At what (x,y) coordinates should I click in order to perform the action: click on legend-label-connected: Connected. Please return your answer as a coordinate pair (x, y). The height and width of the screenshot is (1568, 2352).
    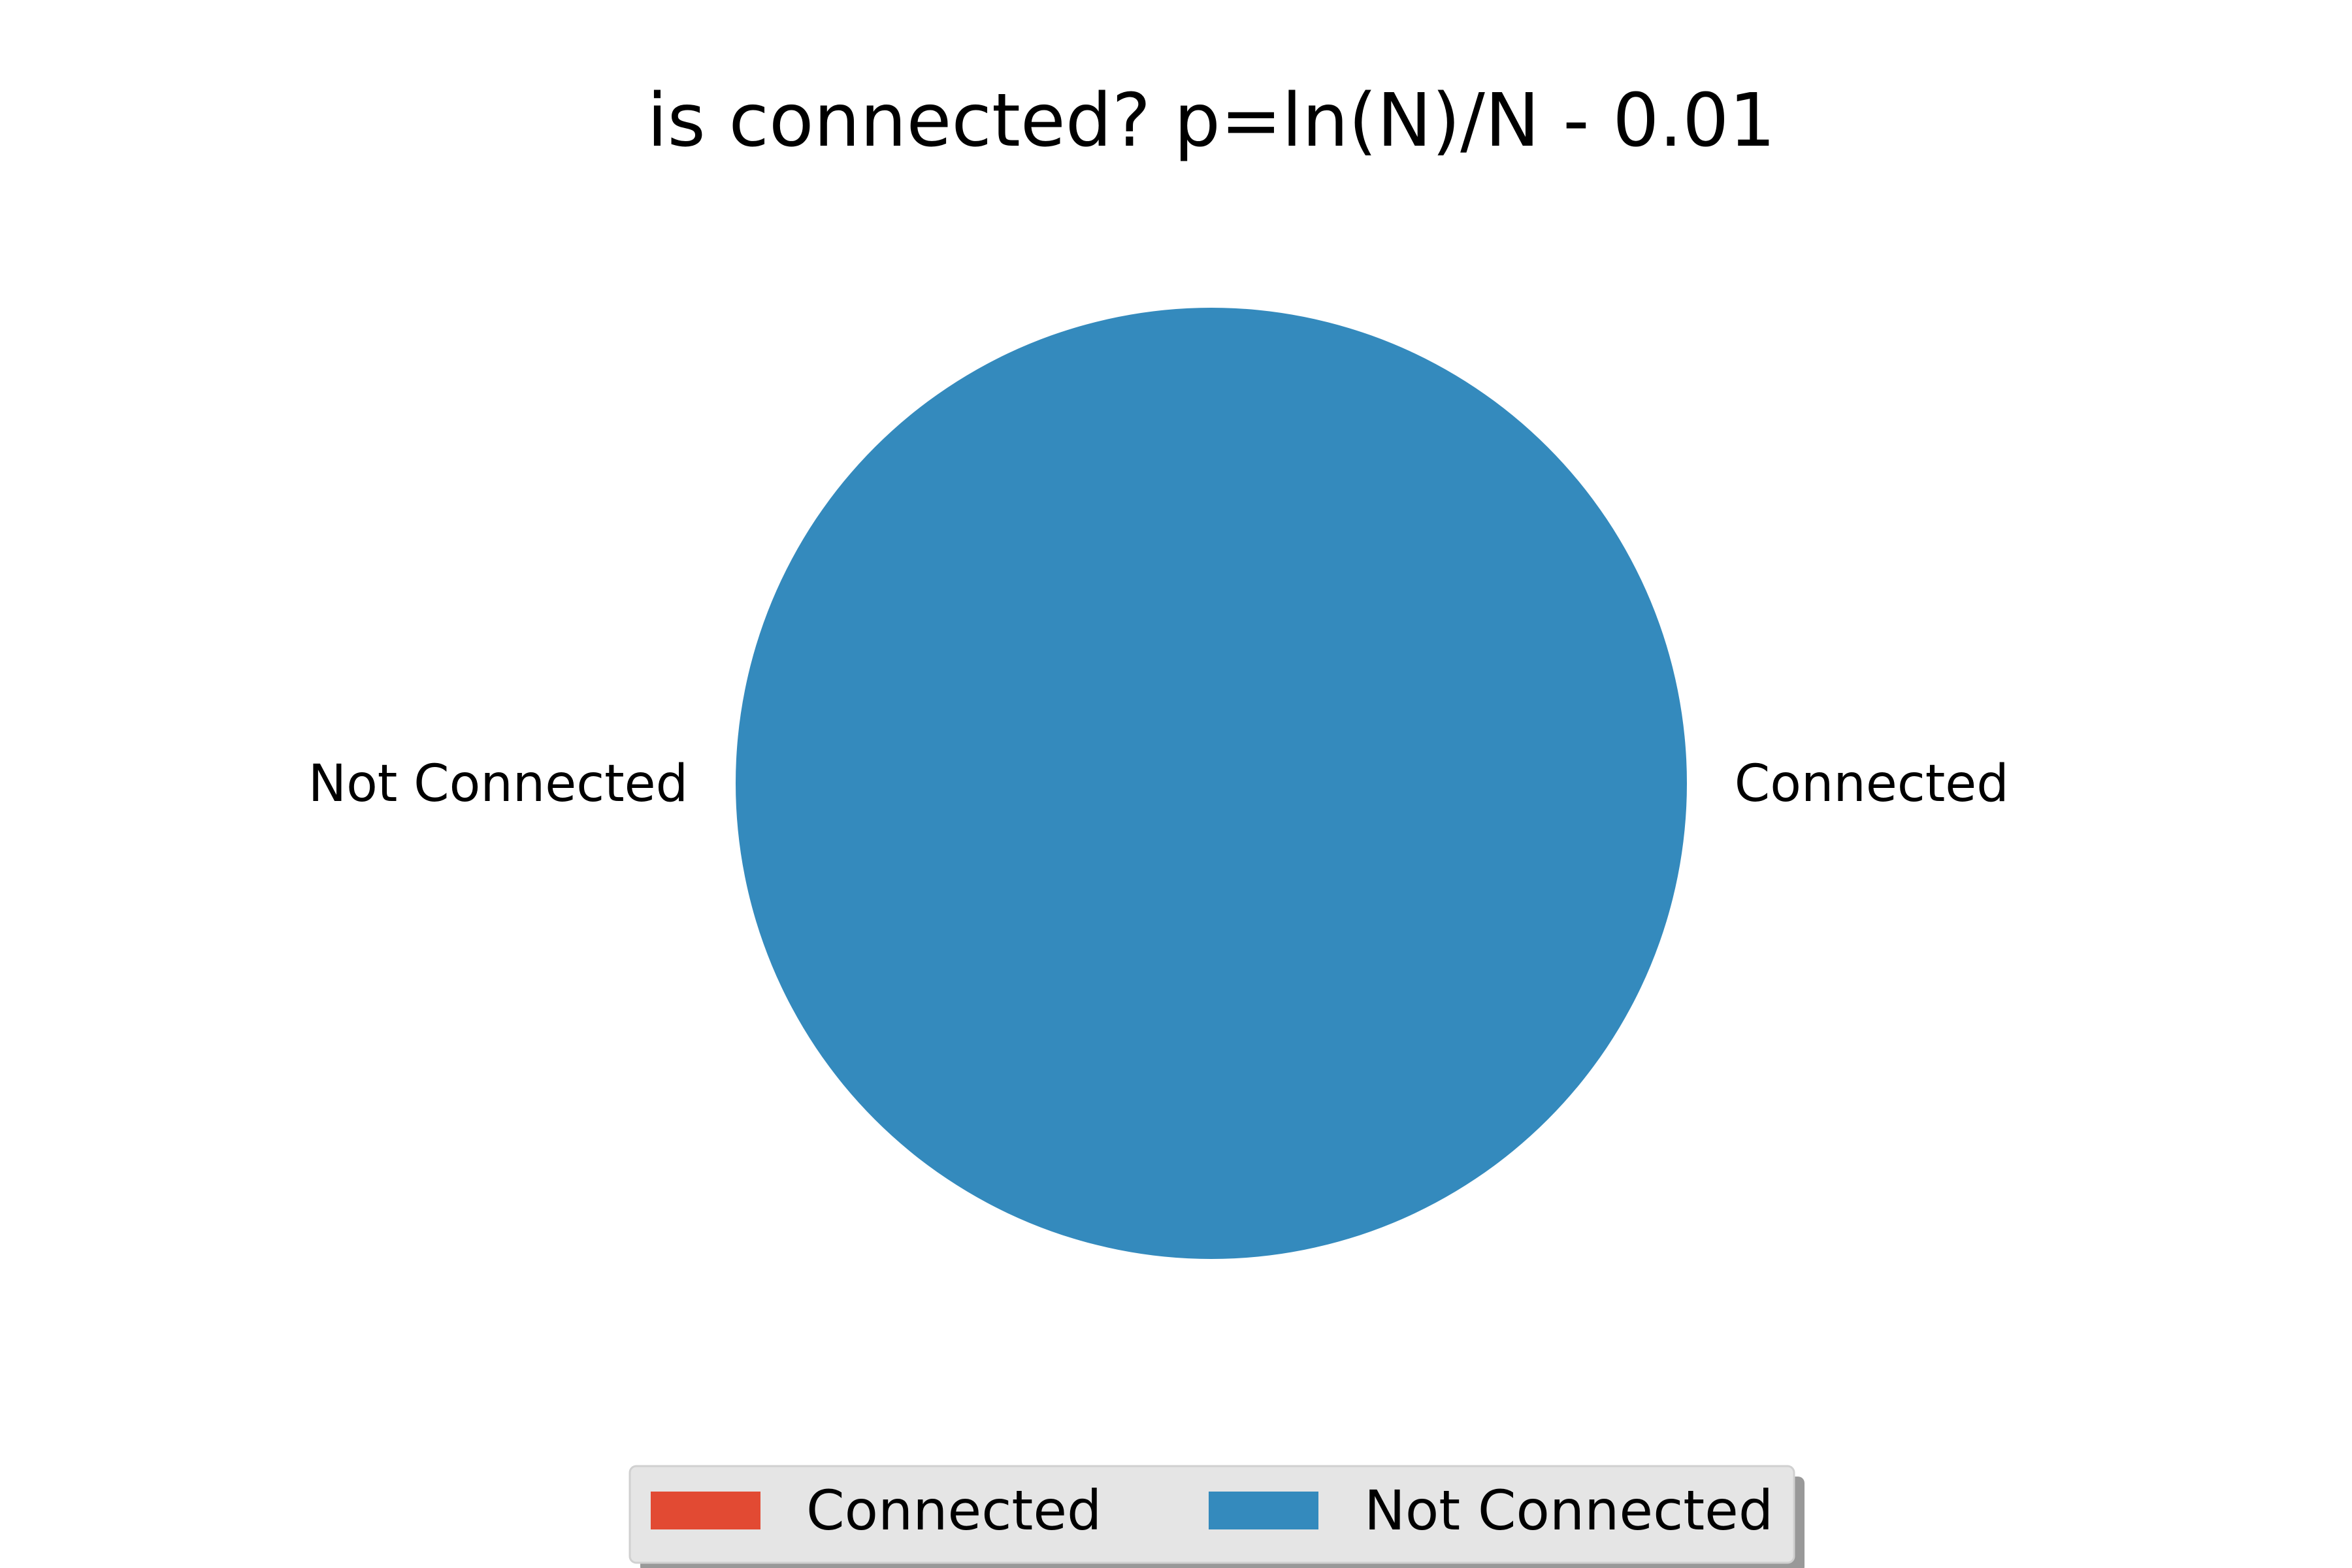
    Looking at the image, I should click on (954, 1510).